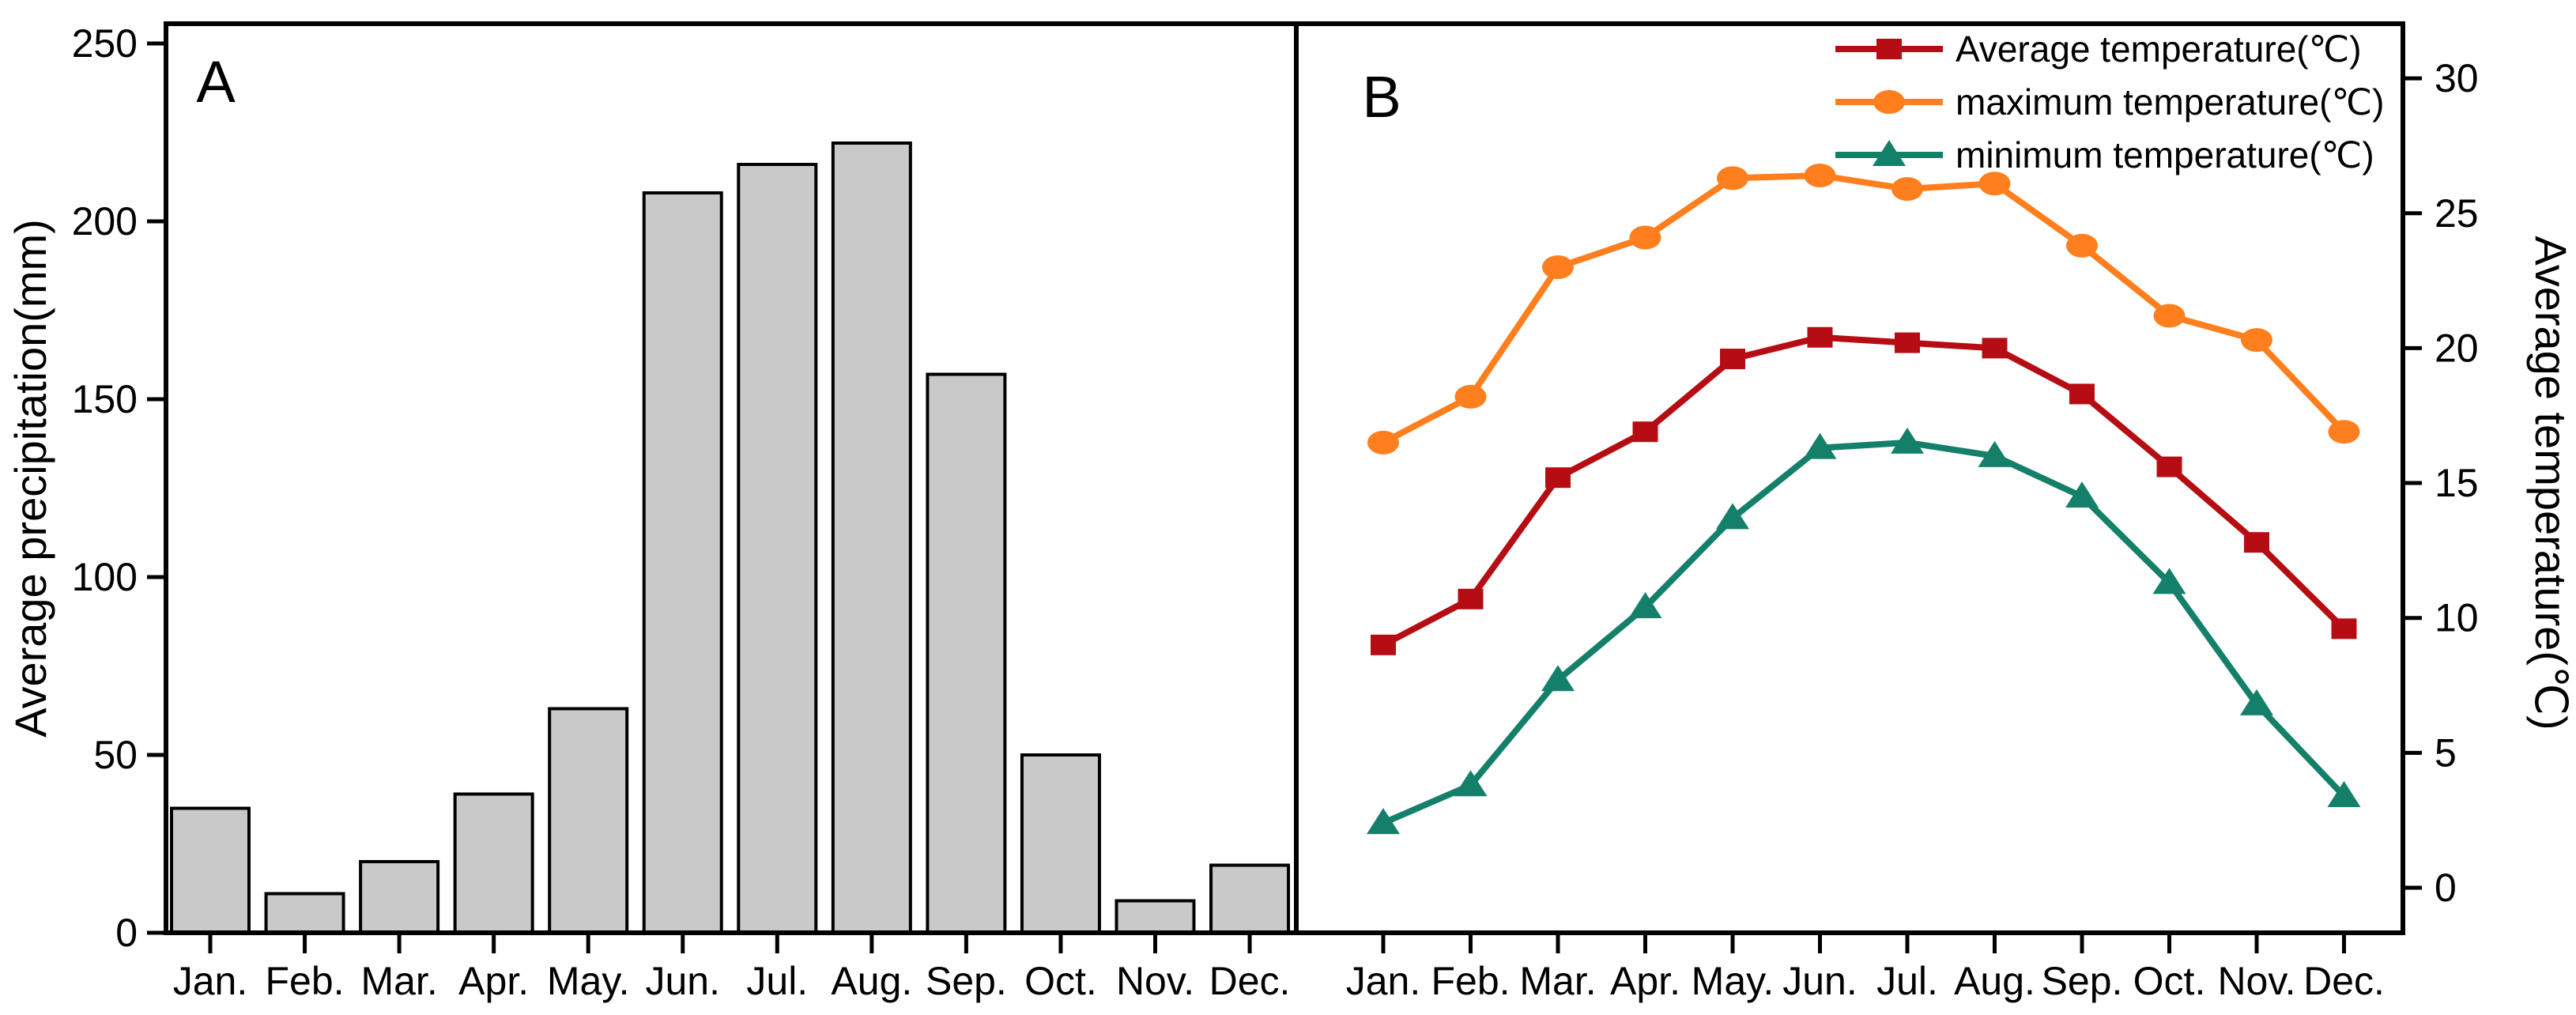 The image size is (2576, 1015). I want to click on series-point-0-Aug, so click(1995, 348).